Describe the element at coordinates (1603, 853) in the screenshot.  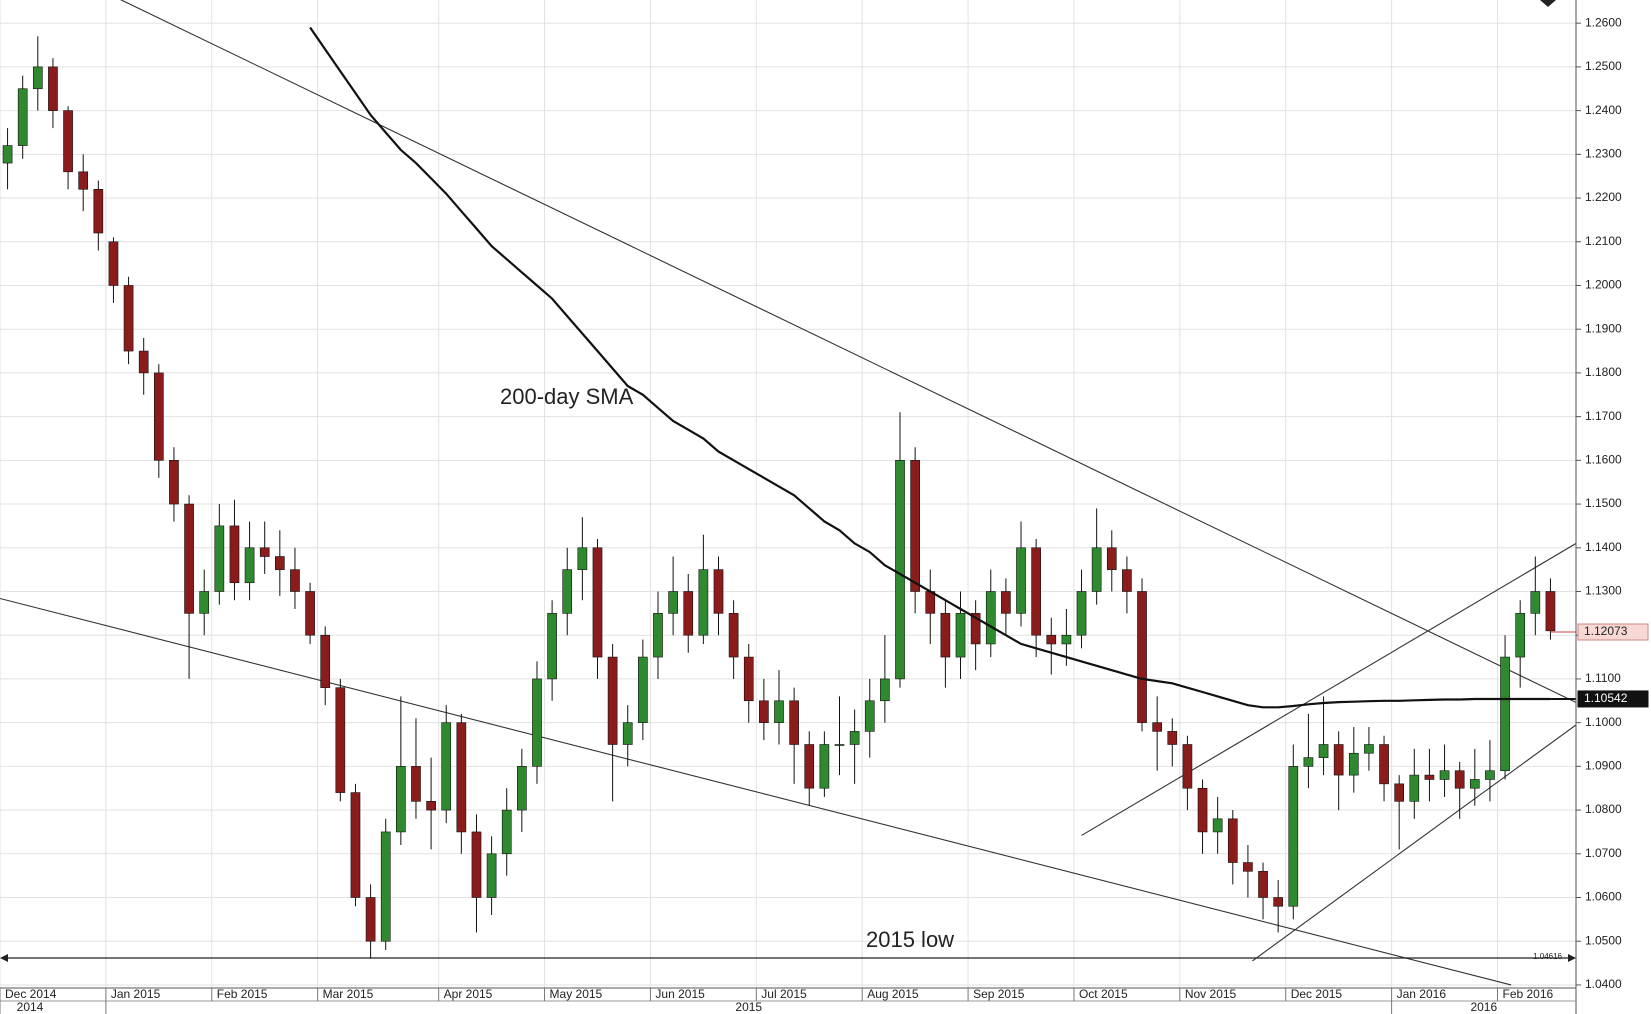
I see `y-tick-label: 1.0700` at that location.